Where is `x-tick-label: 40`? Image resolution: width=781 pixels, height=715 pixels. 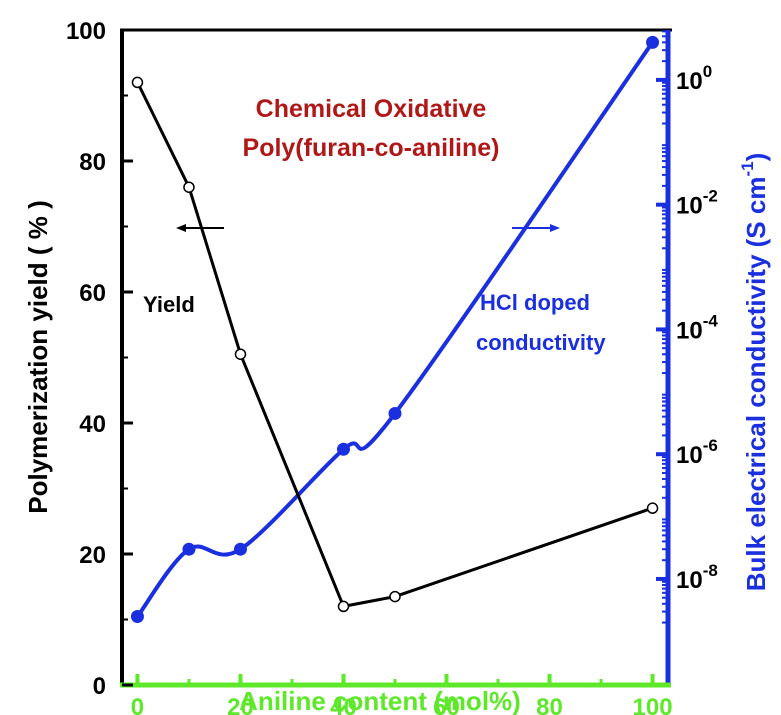 x-tick-label: 40 is located at coordinates (343, 704).